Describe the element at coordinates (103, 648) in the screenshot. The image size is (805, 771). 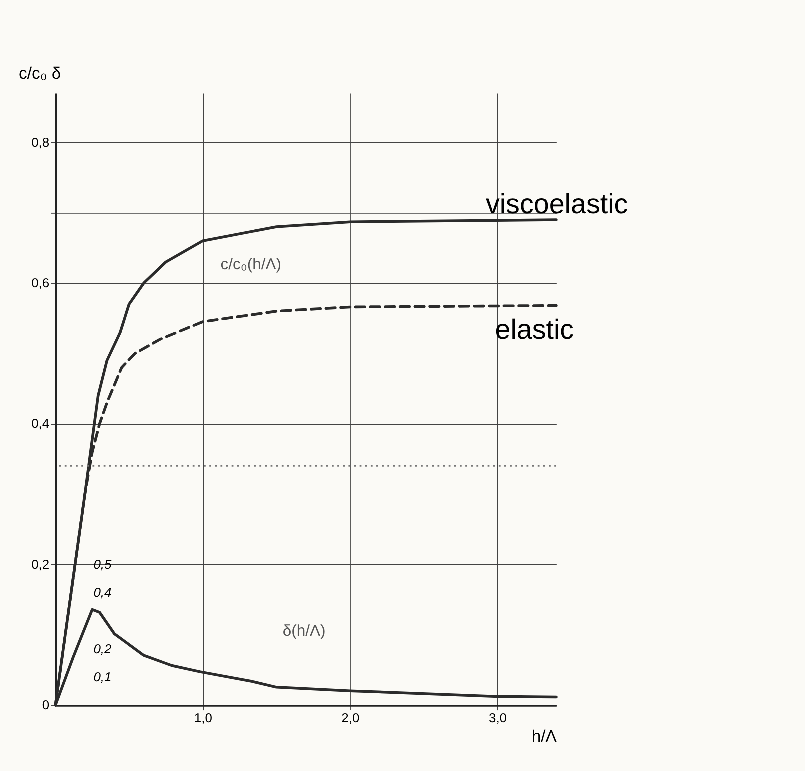
I see `y2-tick-label: 0,2` at that location.